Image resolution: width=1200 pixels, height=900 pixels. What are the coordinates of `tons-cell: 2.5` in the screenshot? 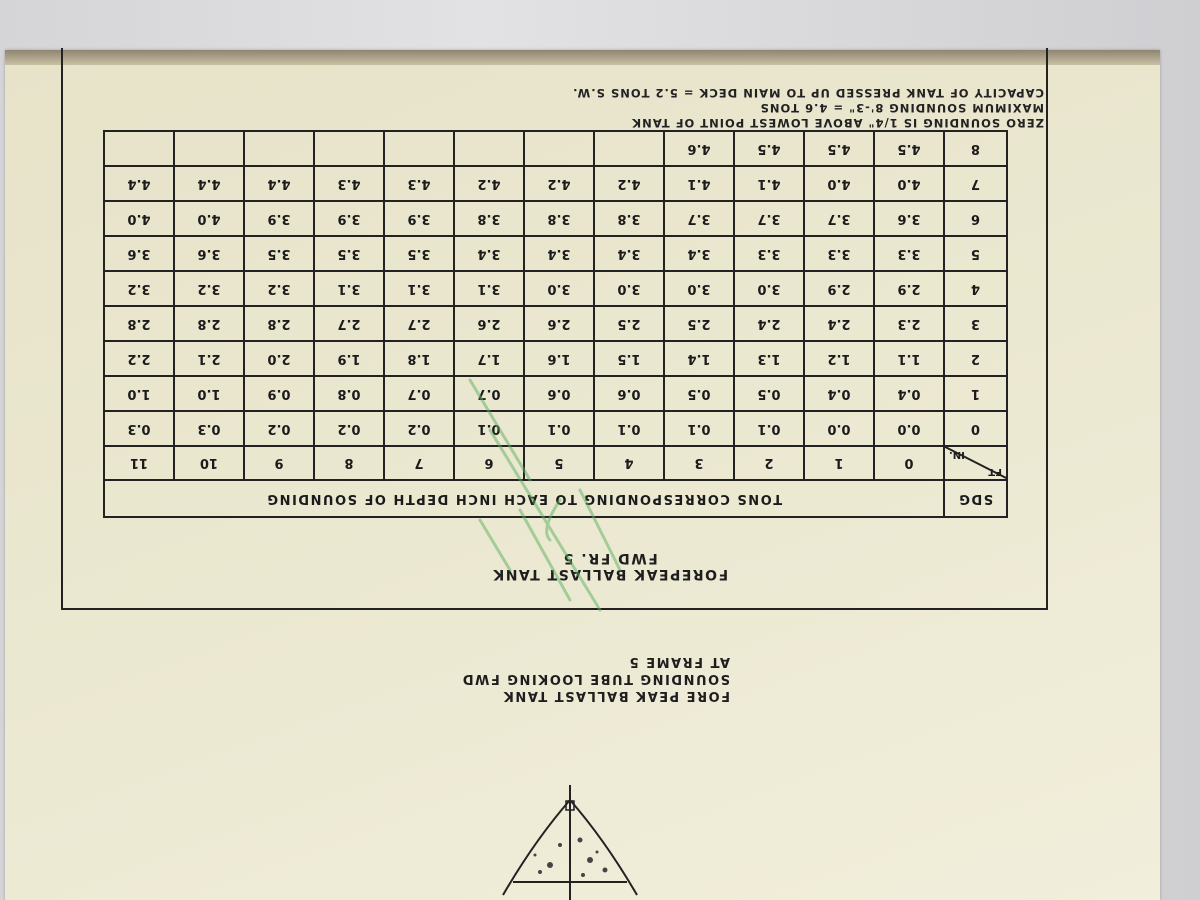 It's located at (699, 323).